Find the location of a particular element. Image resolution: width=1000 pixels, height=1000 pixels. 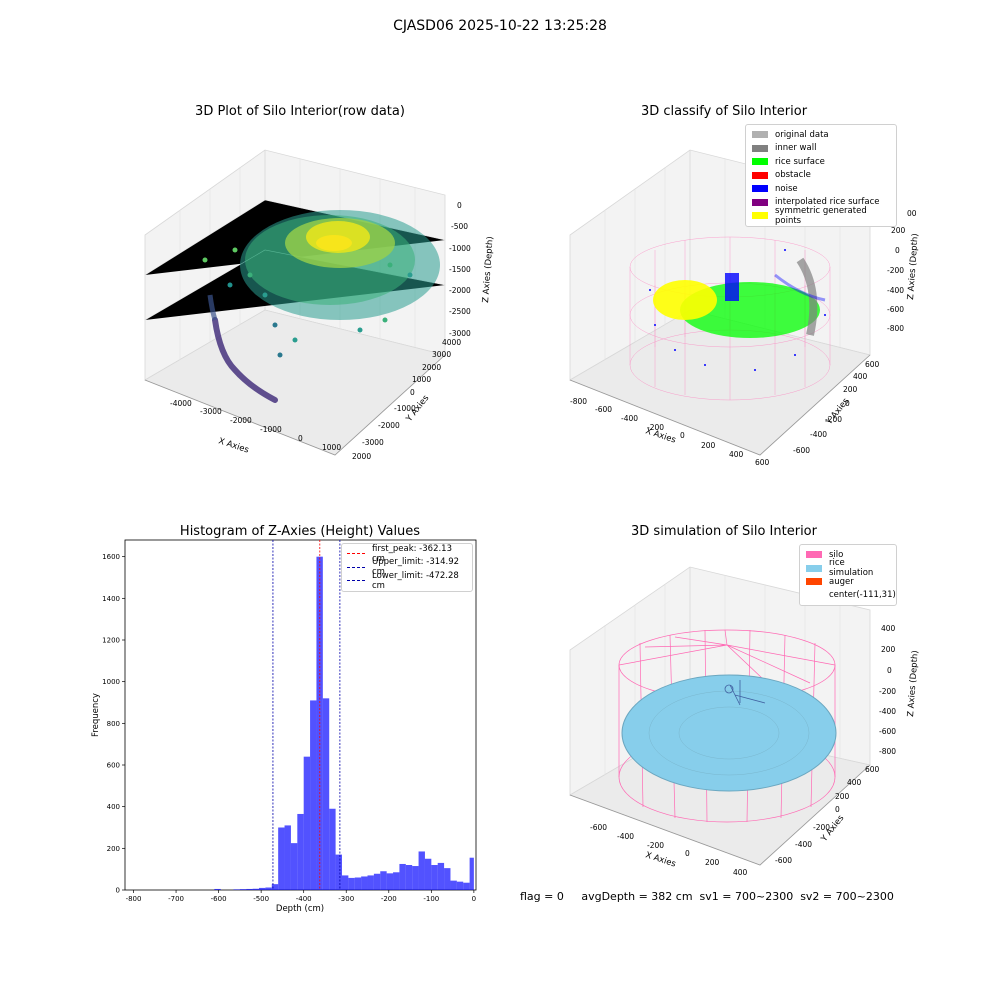

raw-xtick: -1000 is located at coordinates (271, 429).